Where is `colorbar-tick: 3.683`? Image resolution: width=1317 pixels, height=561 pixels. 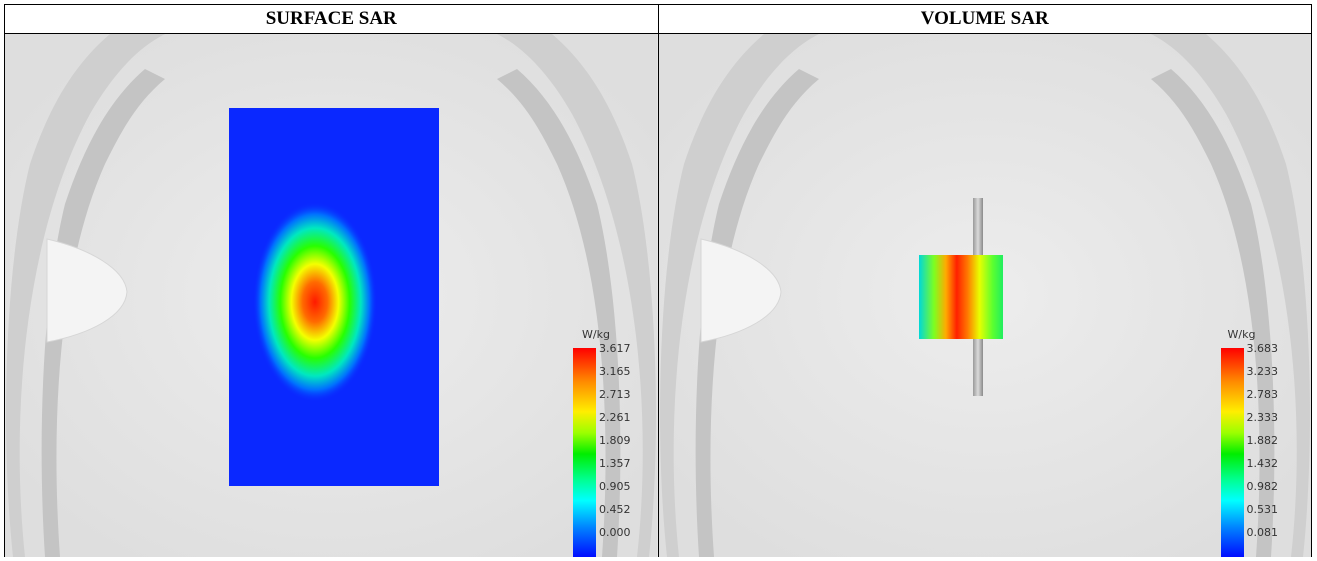
colorbar-tick: 3.683 is located at coordinates (1262, 348).